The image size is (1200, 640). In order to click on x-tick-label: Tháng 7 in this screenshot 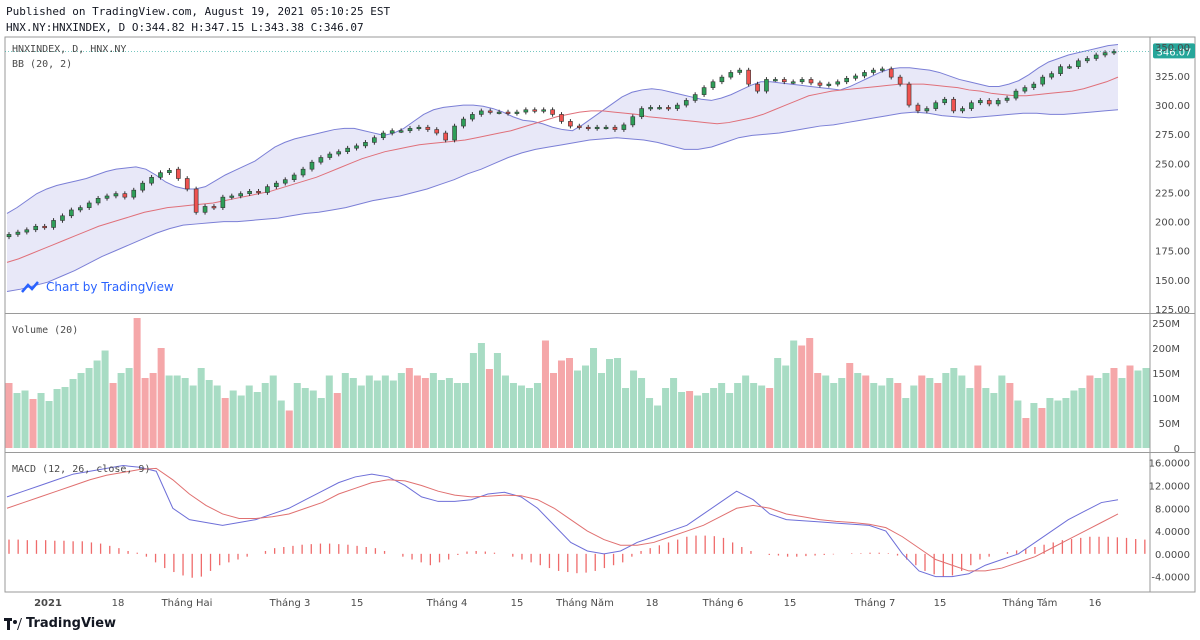, I will do `click(875, 603)`.